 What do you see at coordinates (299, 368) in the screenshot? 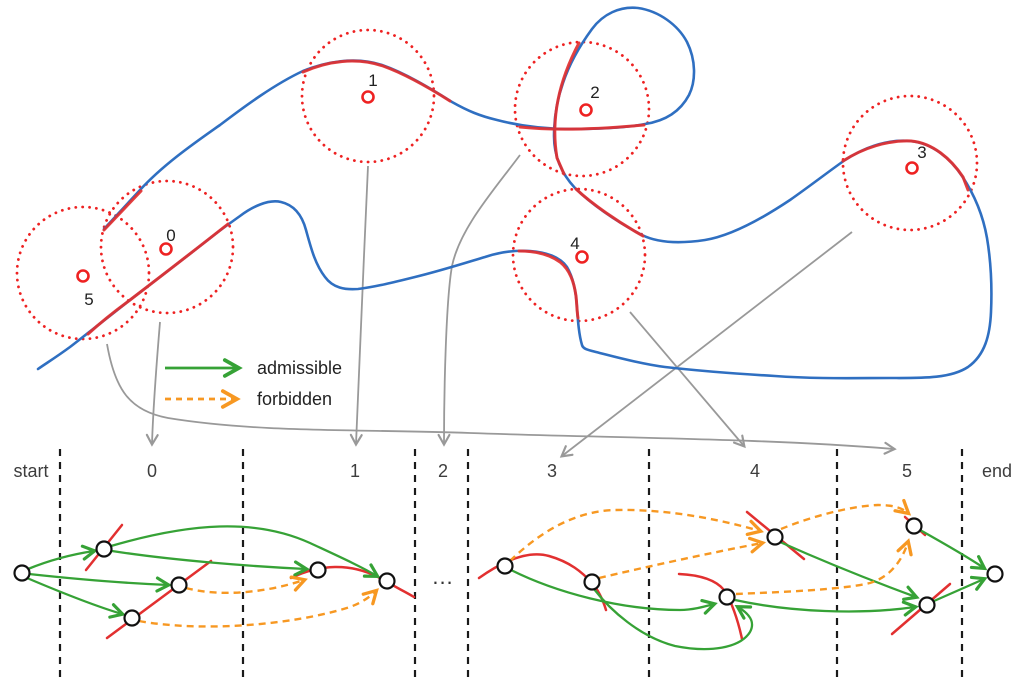
I see `legend-admissible-label: admissible` at bounding box center [299, 368].